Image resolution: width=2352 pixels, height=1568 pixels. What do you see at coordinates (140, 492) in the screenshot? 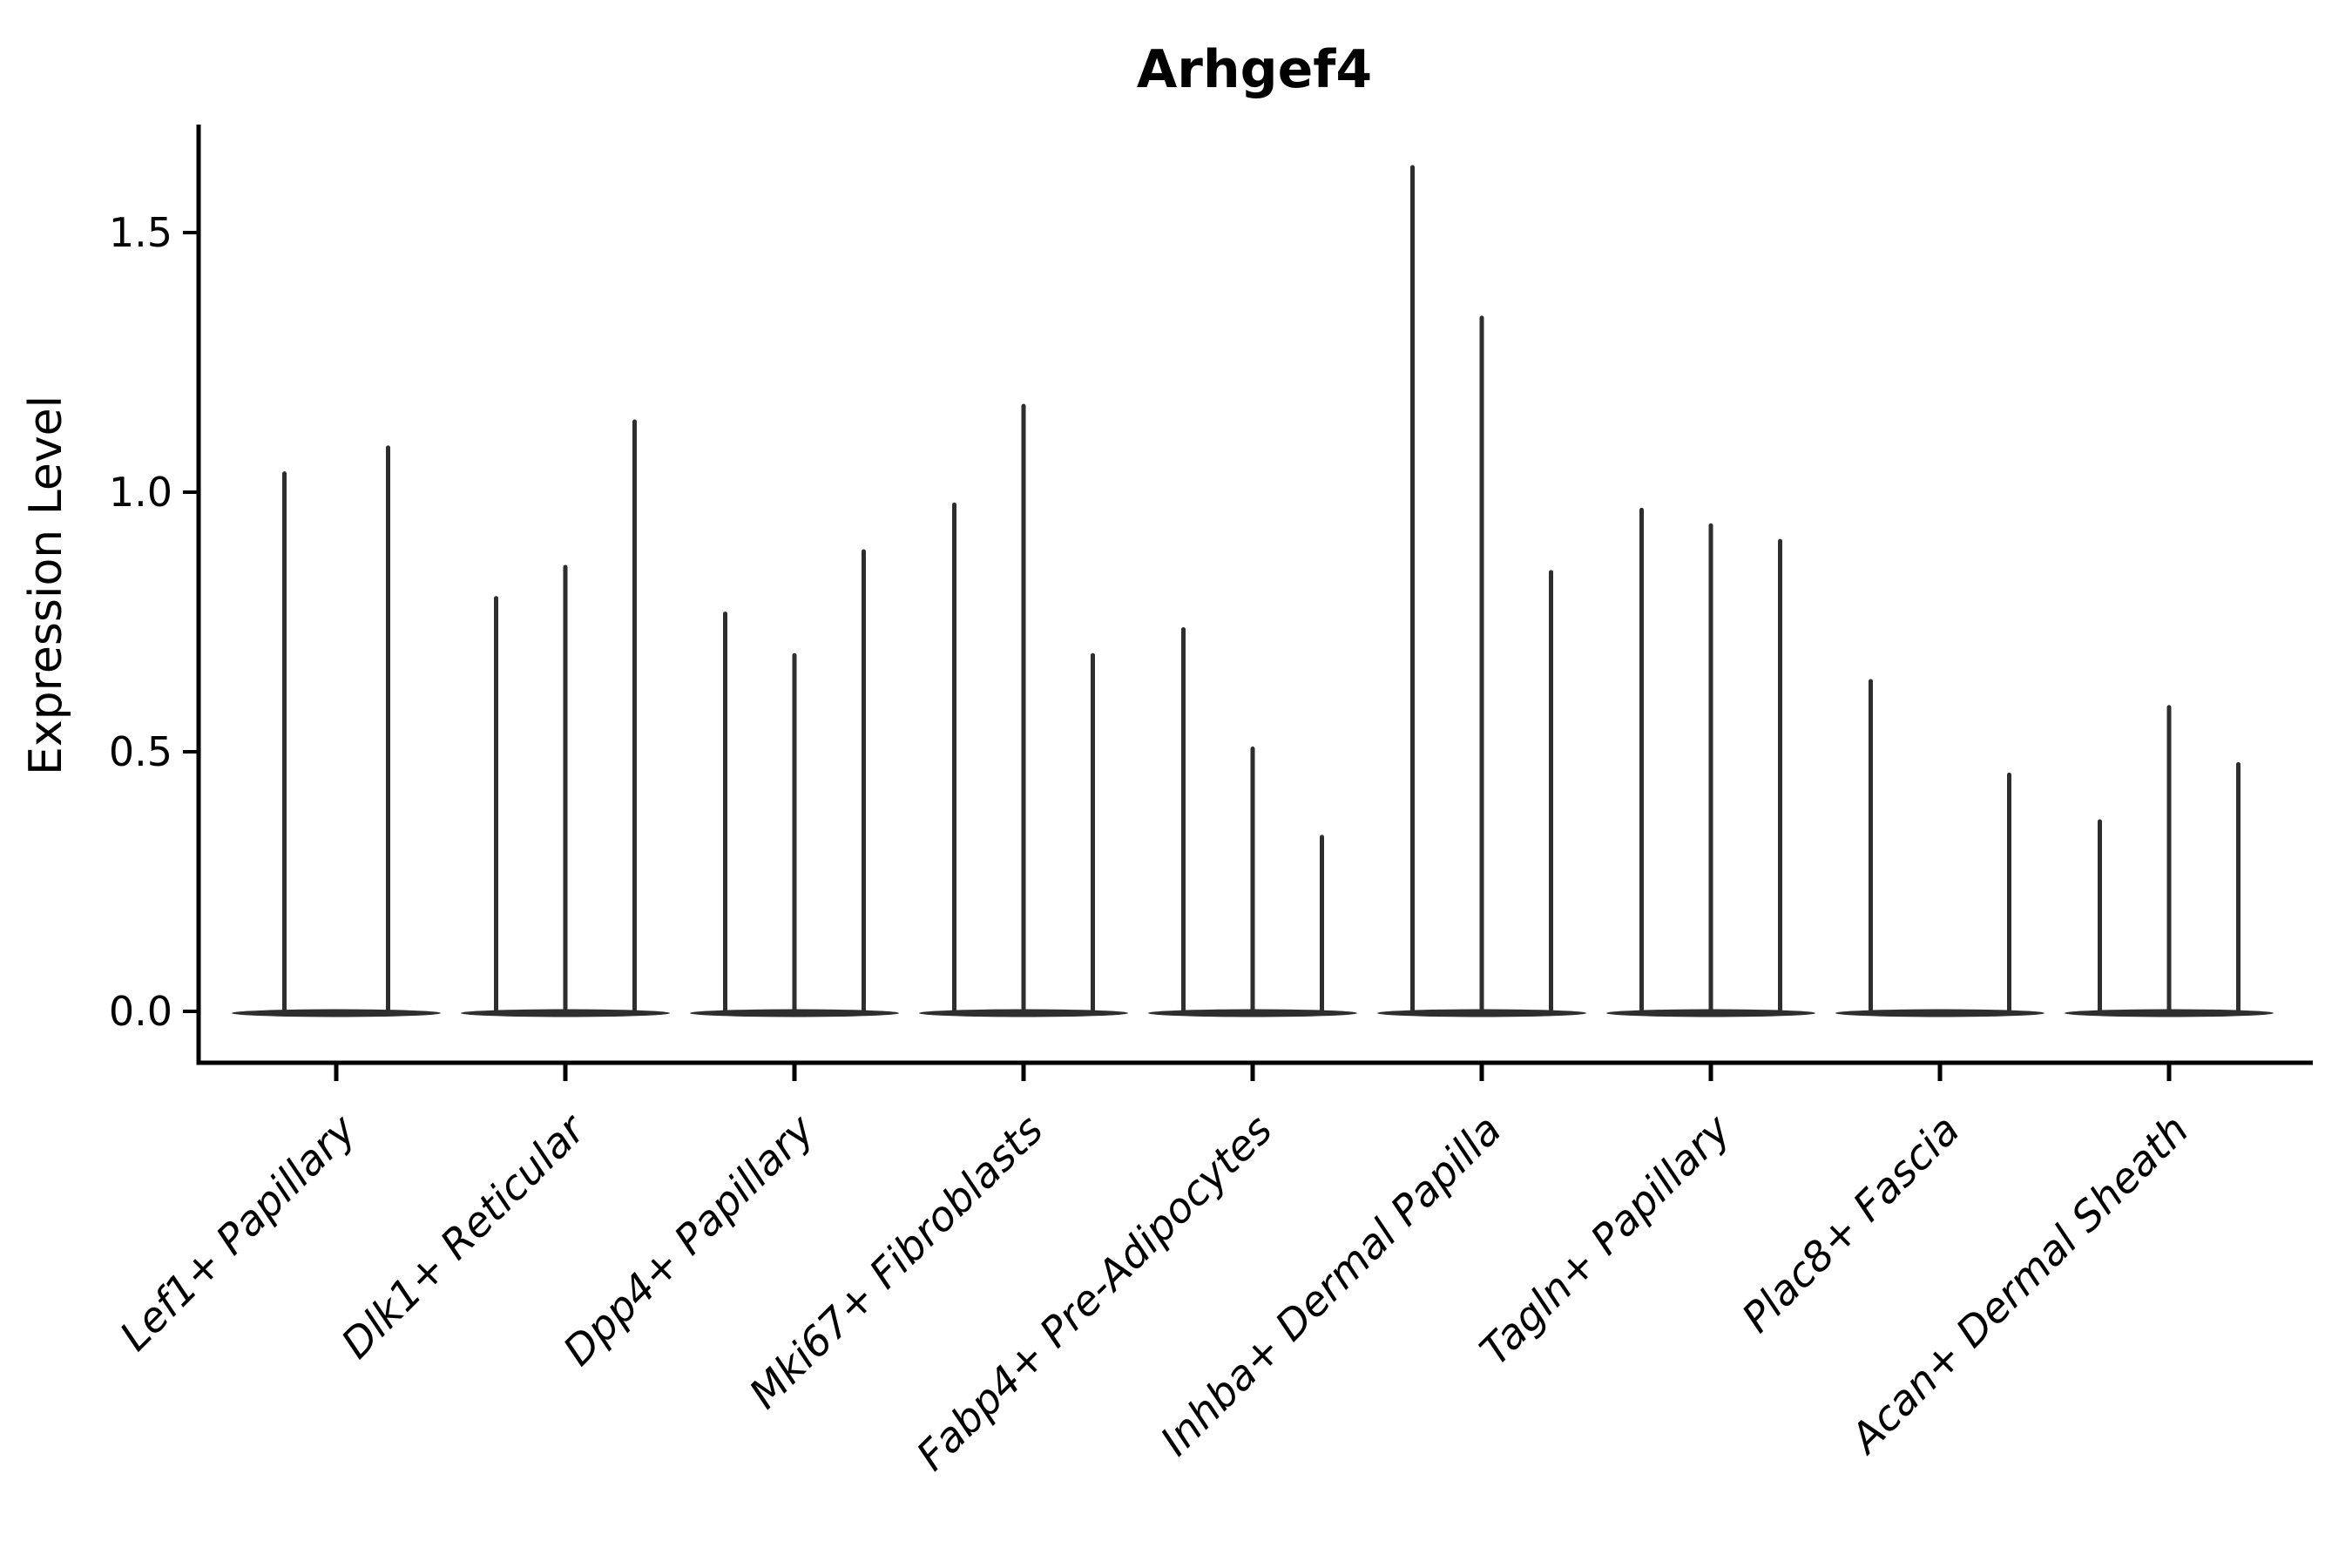
I see `y-tick-label: 1.0` at bounding box center [140, 492].